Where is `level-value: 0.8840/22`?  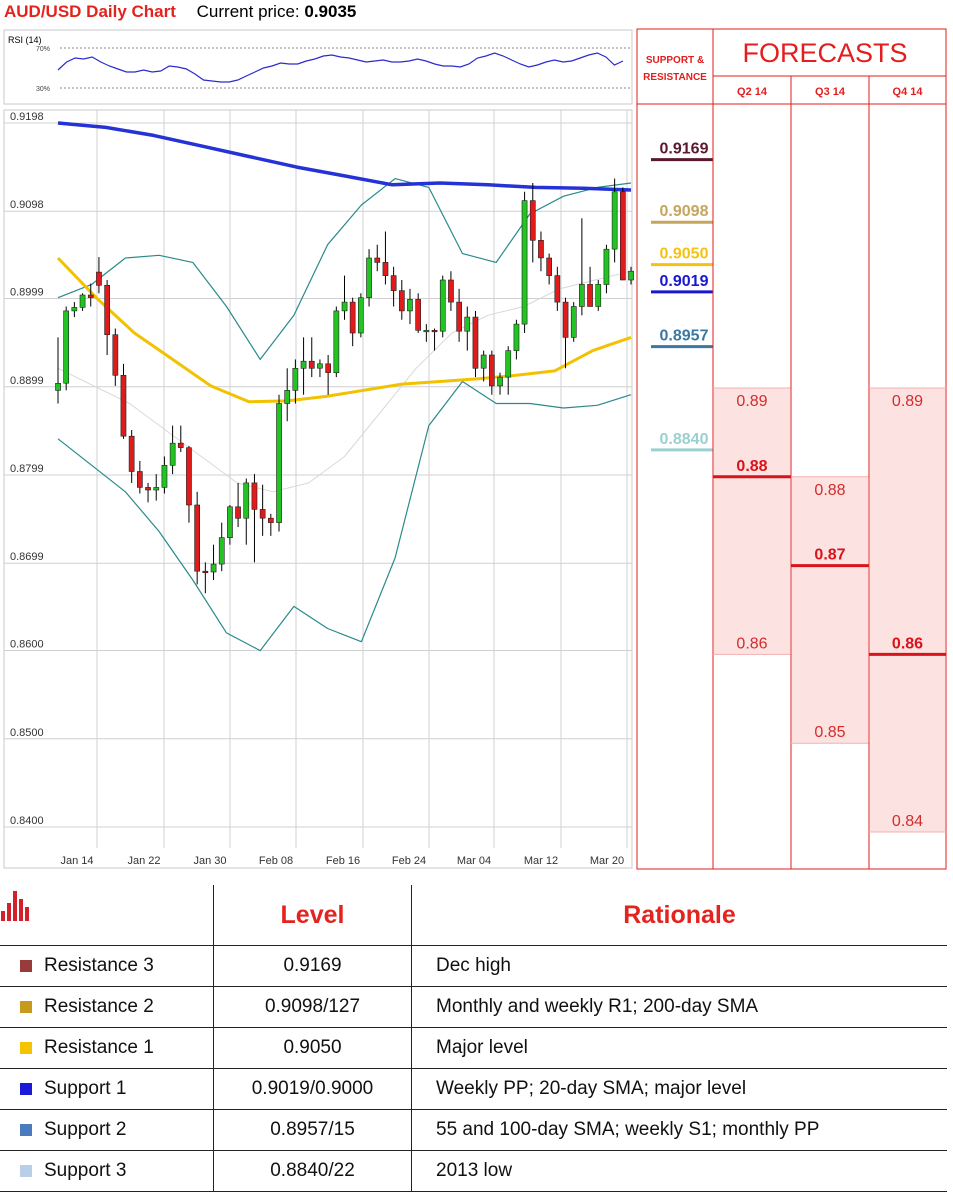 level-value: 0.8840/22 is located at coordinates (312, 1171).